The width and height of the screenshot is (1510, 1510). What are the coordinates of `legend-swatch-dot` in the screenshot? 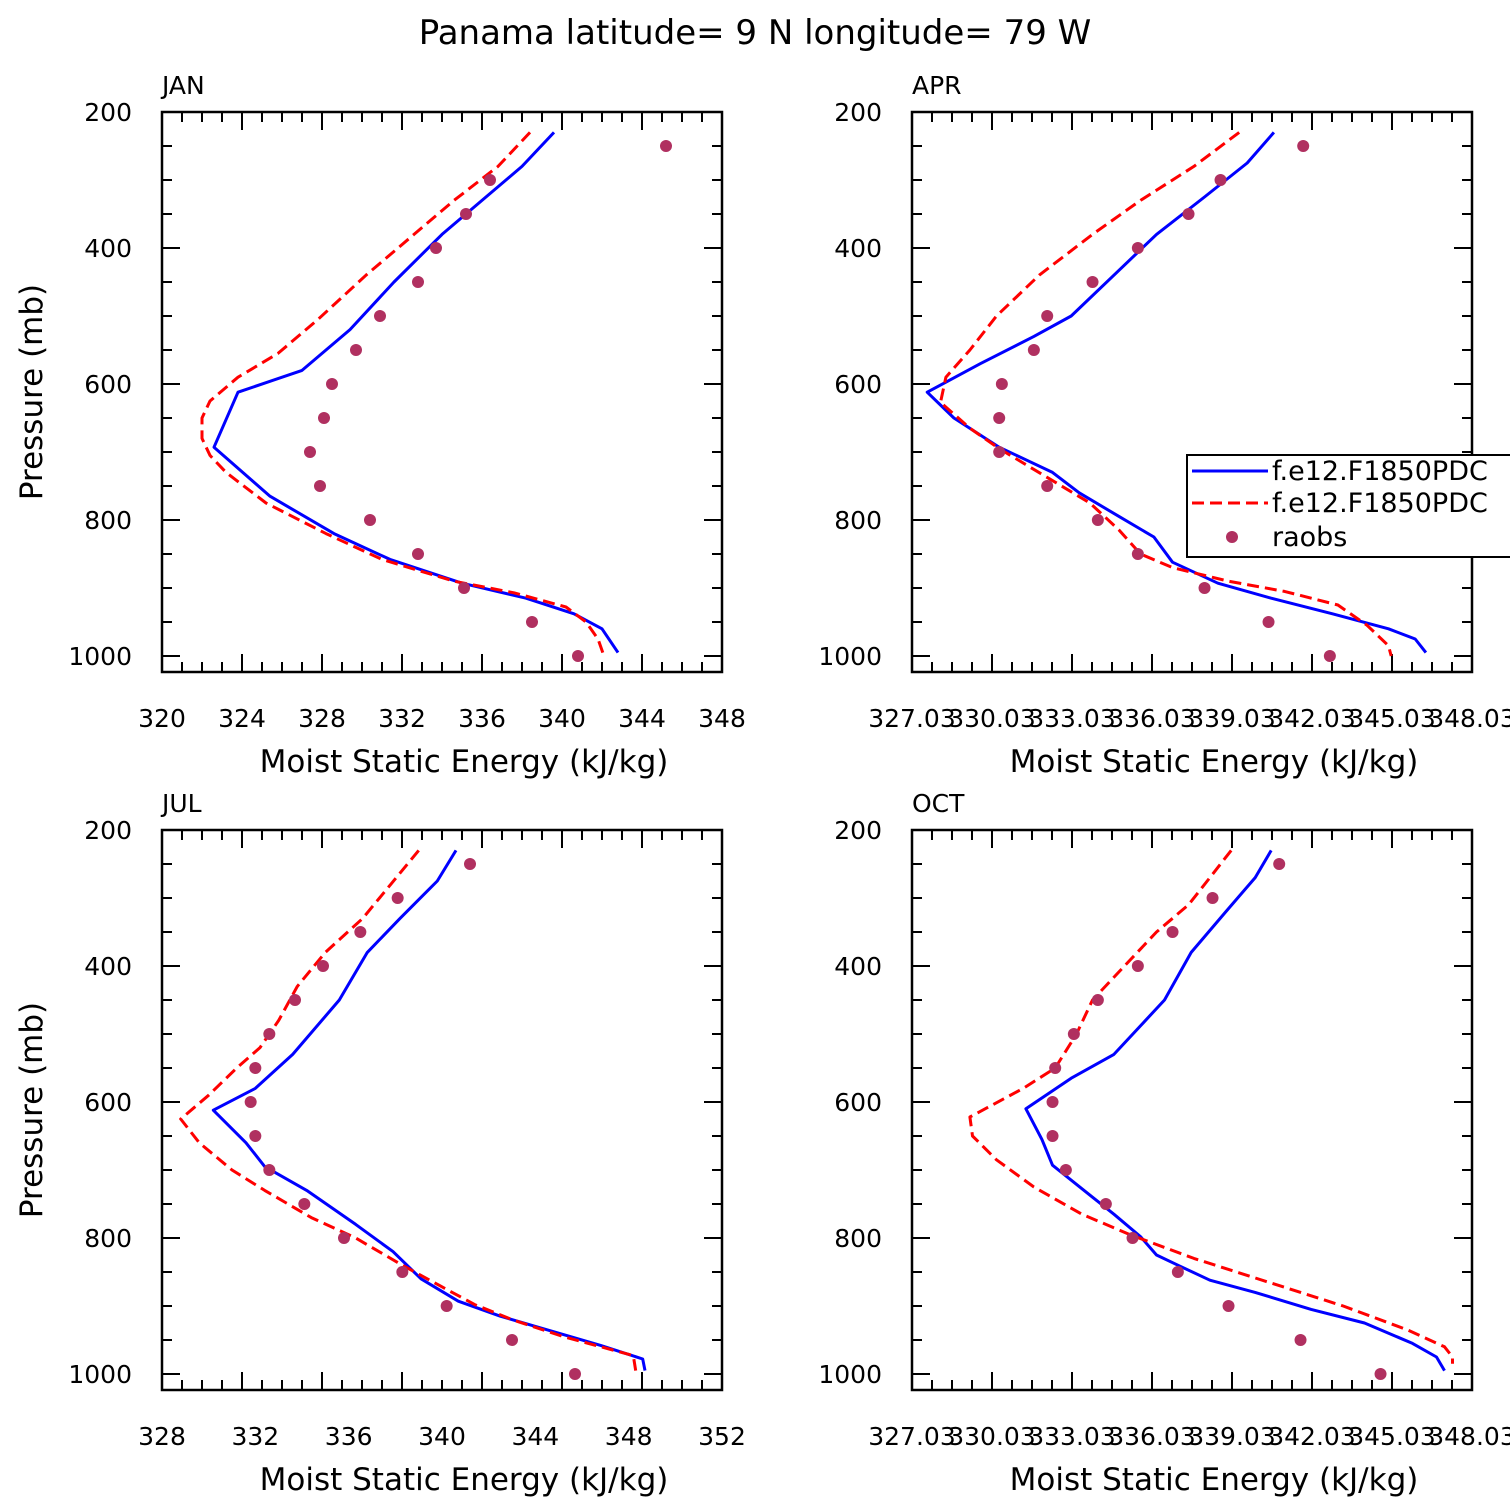 It's located at (1232, 537).